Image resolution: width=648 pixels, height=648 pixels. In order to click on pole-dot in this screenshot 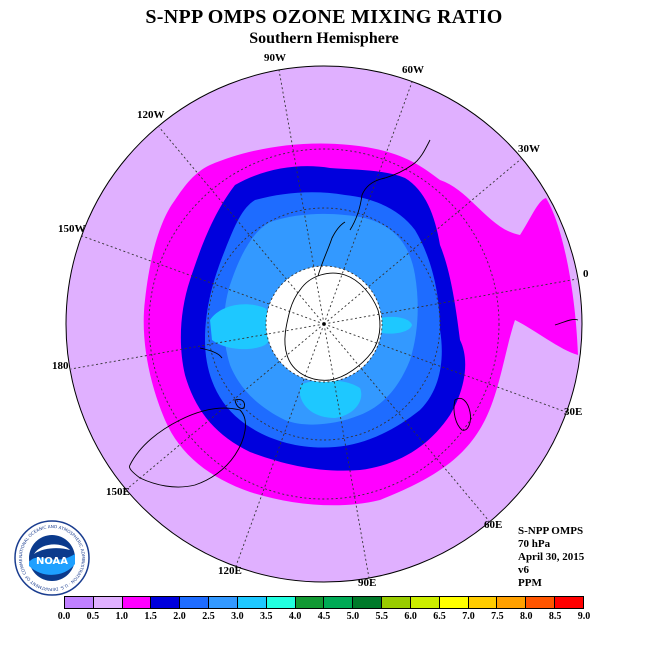, I will do `click(324, 324)`.